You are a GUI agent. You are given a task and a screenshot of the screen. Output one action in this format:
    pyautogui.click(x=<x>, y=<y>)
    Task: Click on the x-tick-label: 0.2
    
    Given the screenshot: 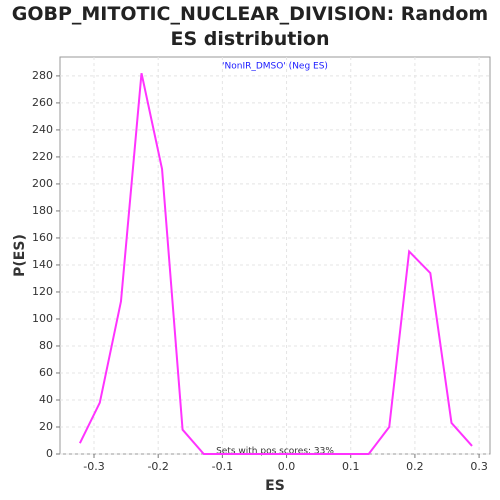 What is the action you would take?
    pyautogui.click(x=415, y=466)
    